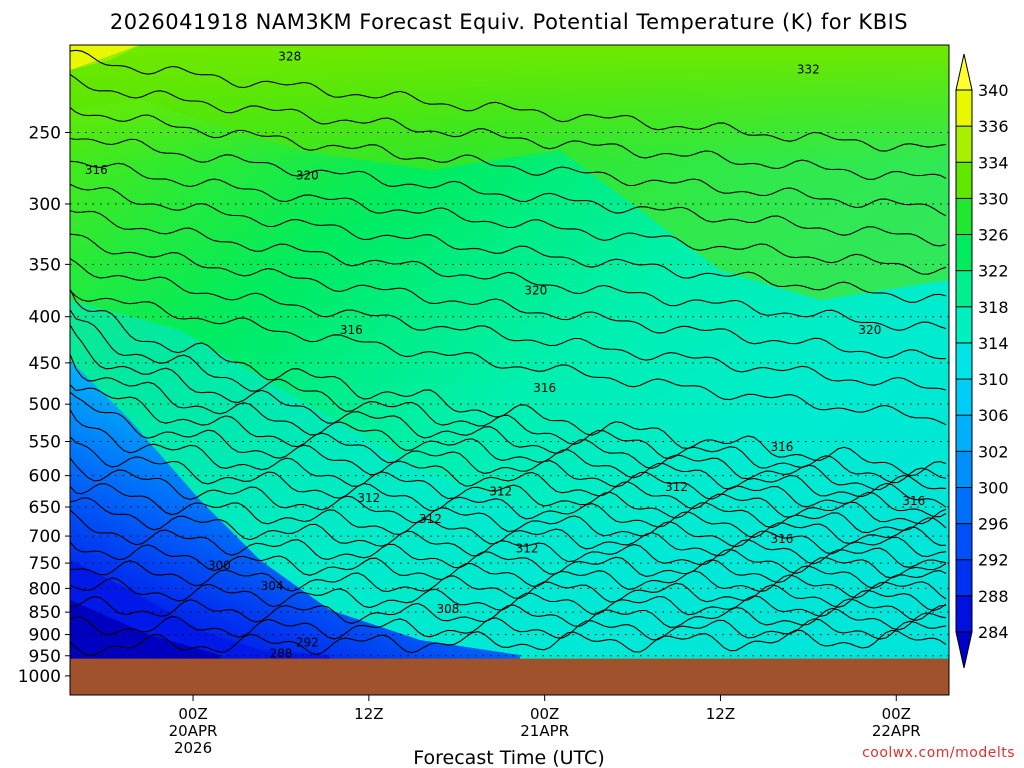  Describe the element at coordinates (993, 596) in the screenshot. I see `colorbar-label: 288` at that location.